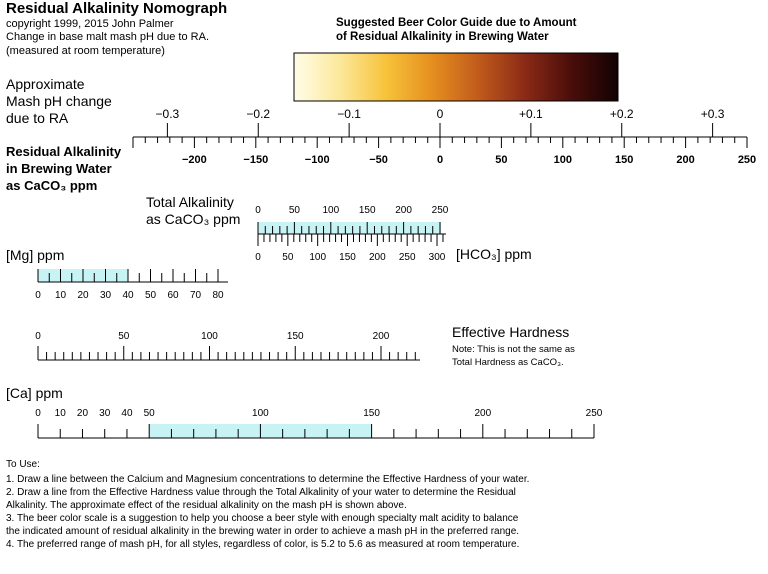 The image size is (768, 574). What do you see at coordinates (377, 257) in the screenshot?
I see `hco3-tick-label: 200` at bounding box center [377, 257].